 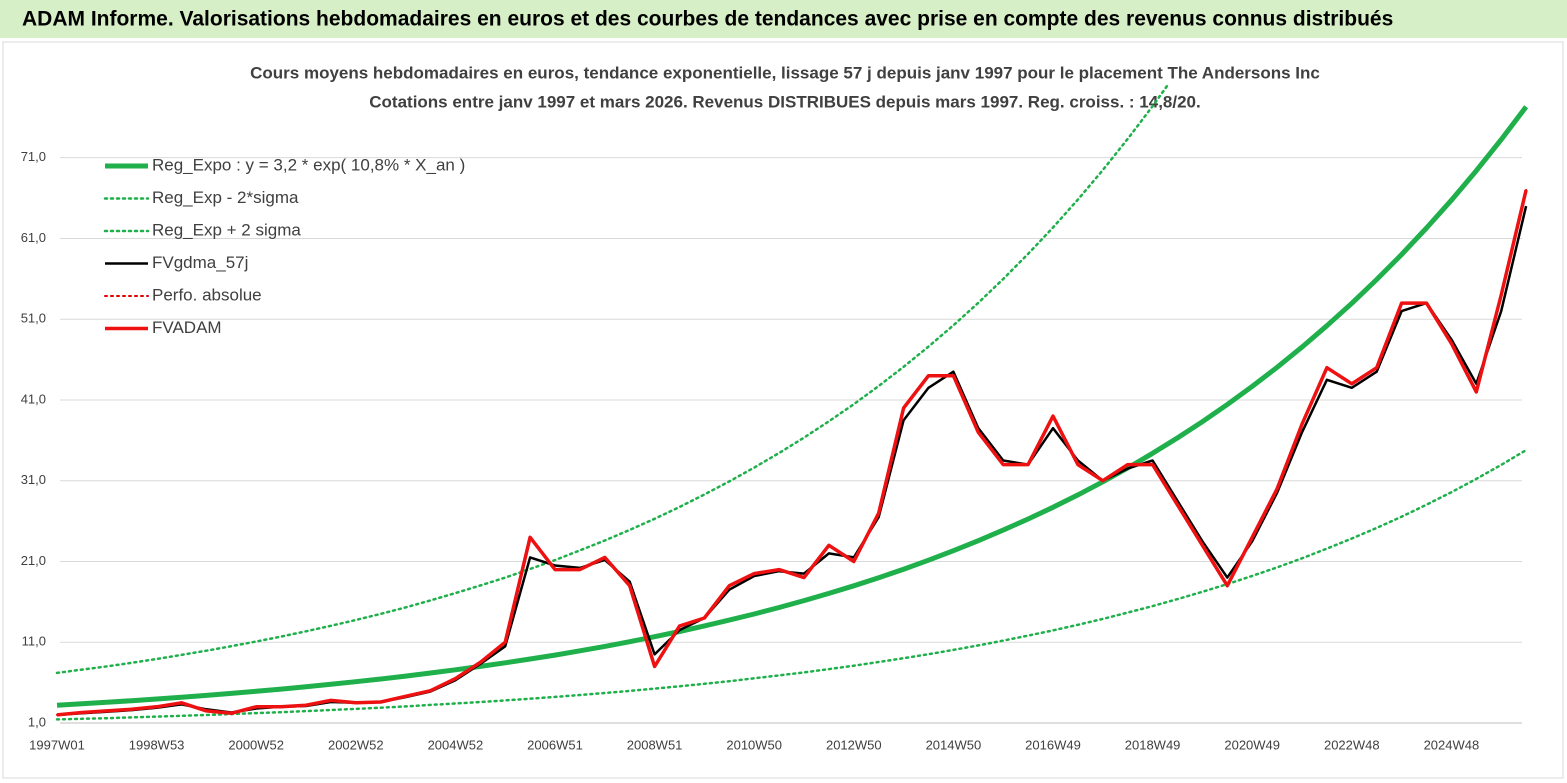 I want to click on y-tick-label: 41,0, so click(x=33, y=398).